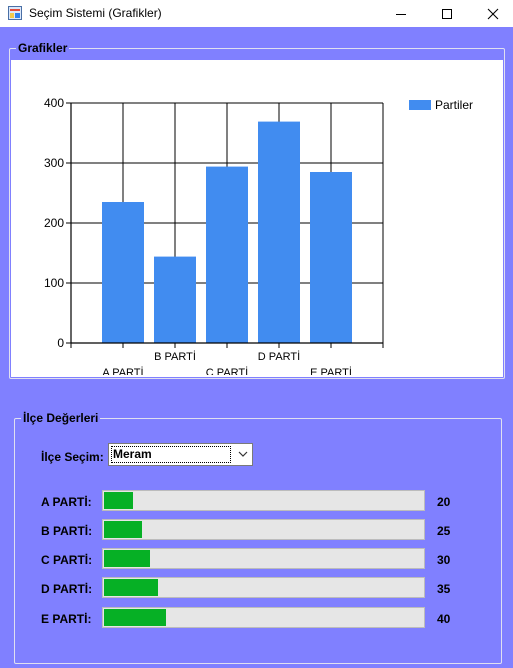  Describe the element at coordinates (171, 454) in the screenshot. I see `district-select-value: Meram` at that location.